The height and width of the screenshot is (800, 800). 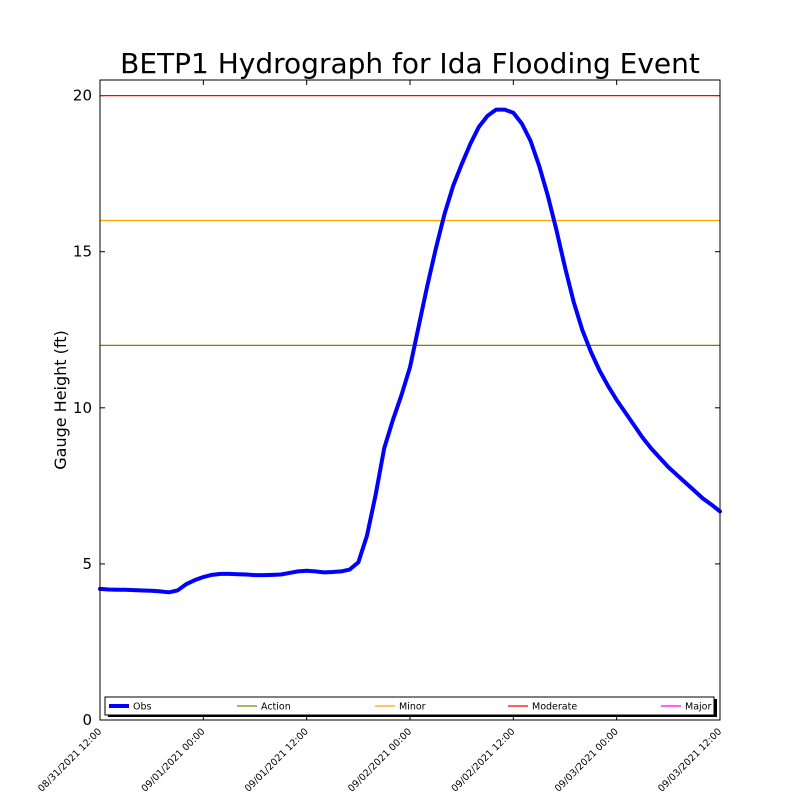 What do you see at coordinates (82, 96) in the screenshot?
I see `y-tick-label: 20` at bounding box center [82, 96].